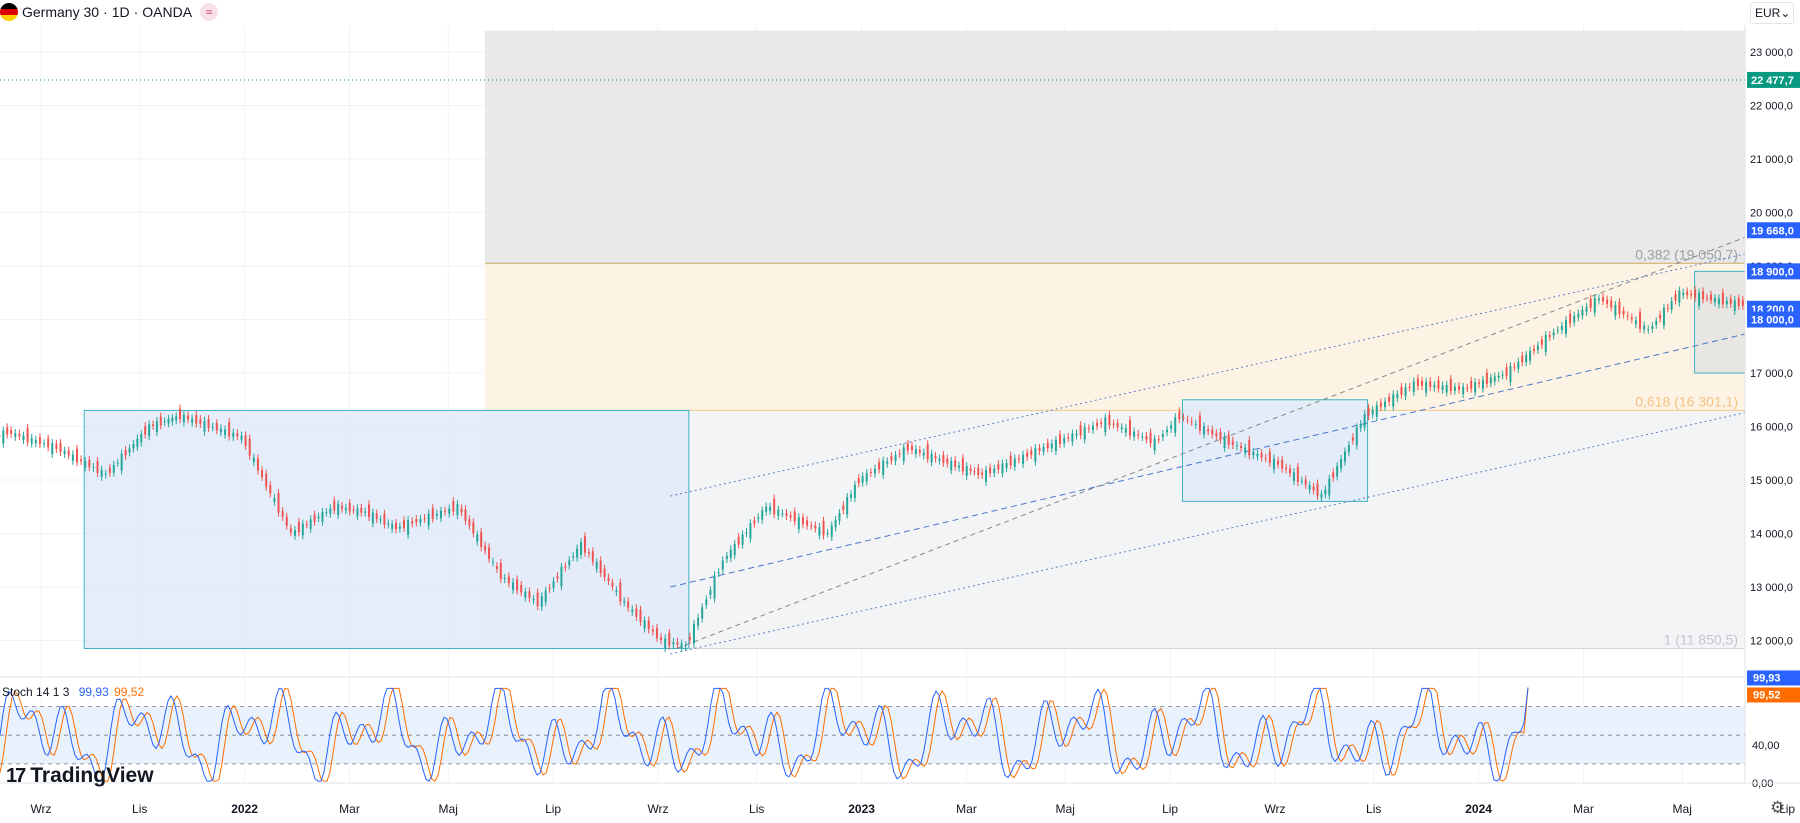 The height and width of the screenshot is (823, 1800). Describe the element at coordinates (1686, 254) in the screenshot. I see `fib-label: 0,382 (19 050,7)` at that location.